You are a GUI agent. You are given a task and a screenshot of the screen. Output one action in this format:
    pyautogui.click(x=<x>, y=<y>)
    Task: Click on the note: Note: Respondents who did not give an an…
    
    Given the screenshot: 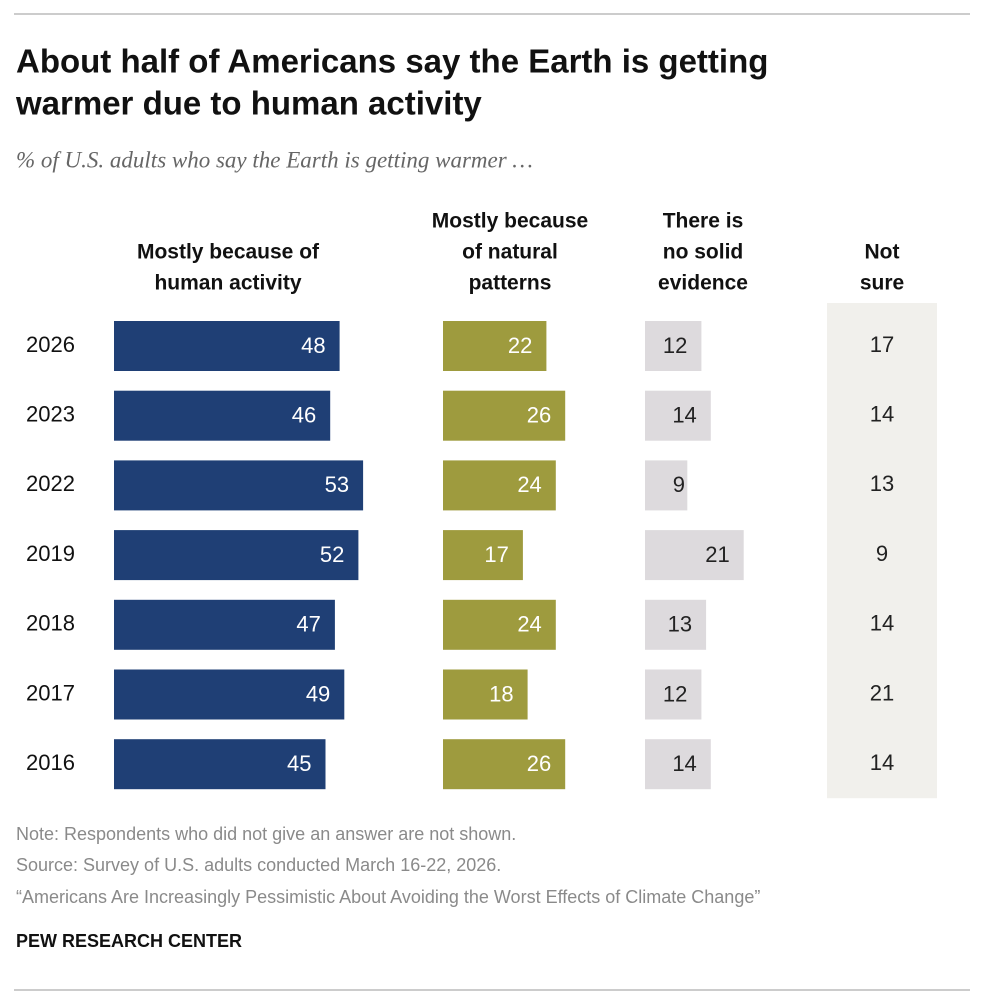 What is the action you would take?
    pyautogui.click(x=266, y=834)
    